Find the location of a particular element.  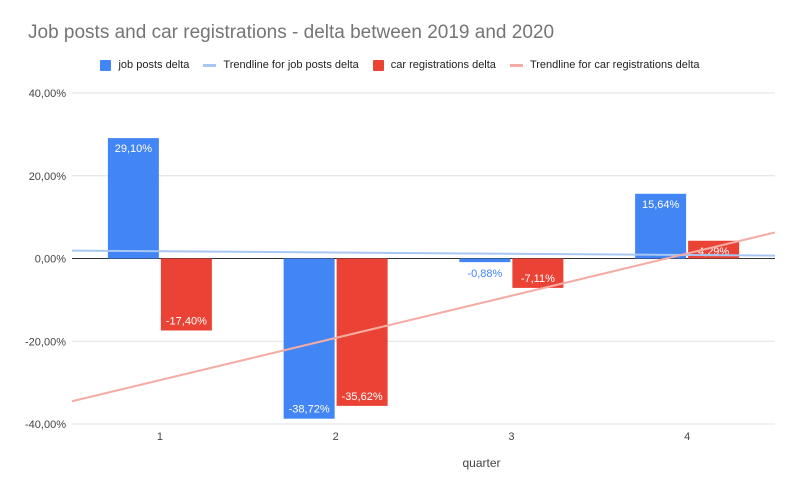

data-label: 15,64% is located at coordinates (661, 205).